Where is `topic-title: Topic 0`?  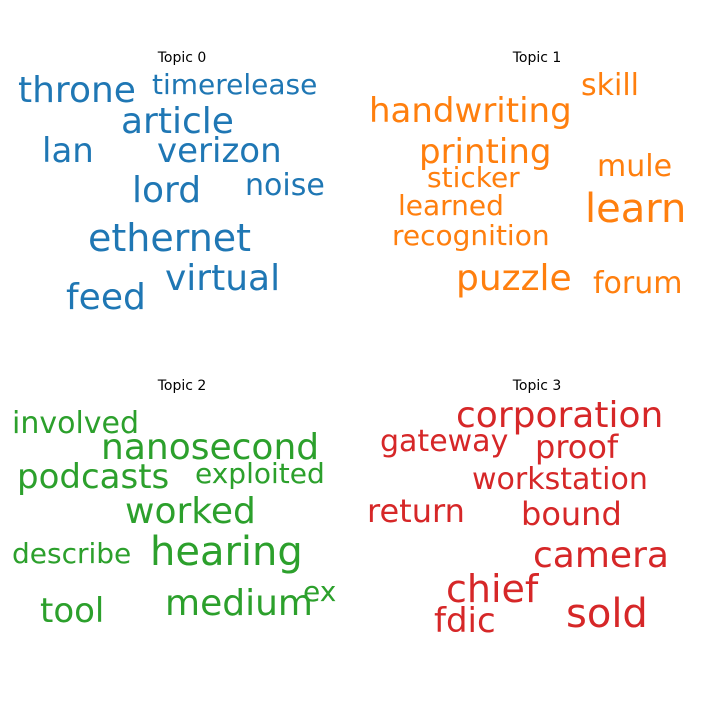
topic-title: Topic 0 is located at coordinates (182, 58).